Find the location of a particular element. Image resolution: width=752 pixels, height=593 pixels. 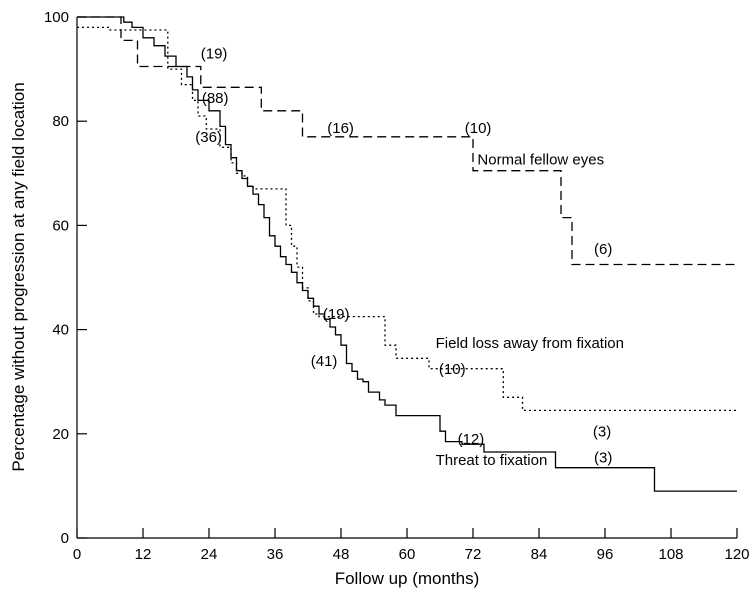

x-tick-label: 48 is located at coordinates (341, 554).